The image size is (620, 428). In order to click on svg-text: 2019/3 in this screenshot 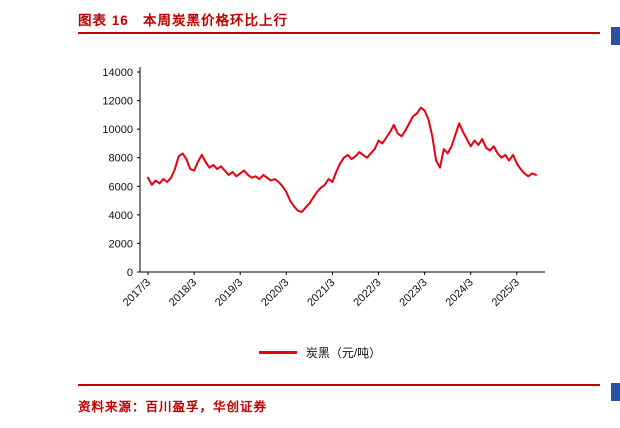, I will do `click(229, 293)`.